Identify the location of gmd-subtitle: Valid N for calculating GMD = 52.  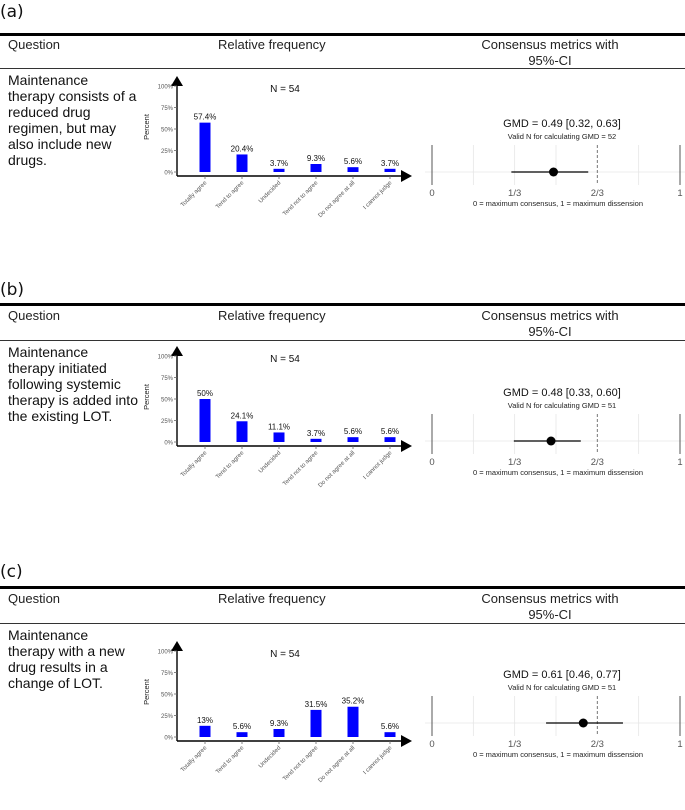
(562, 136).